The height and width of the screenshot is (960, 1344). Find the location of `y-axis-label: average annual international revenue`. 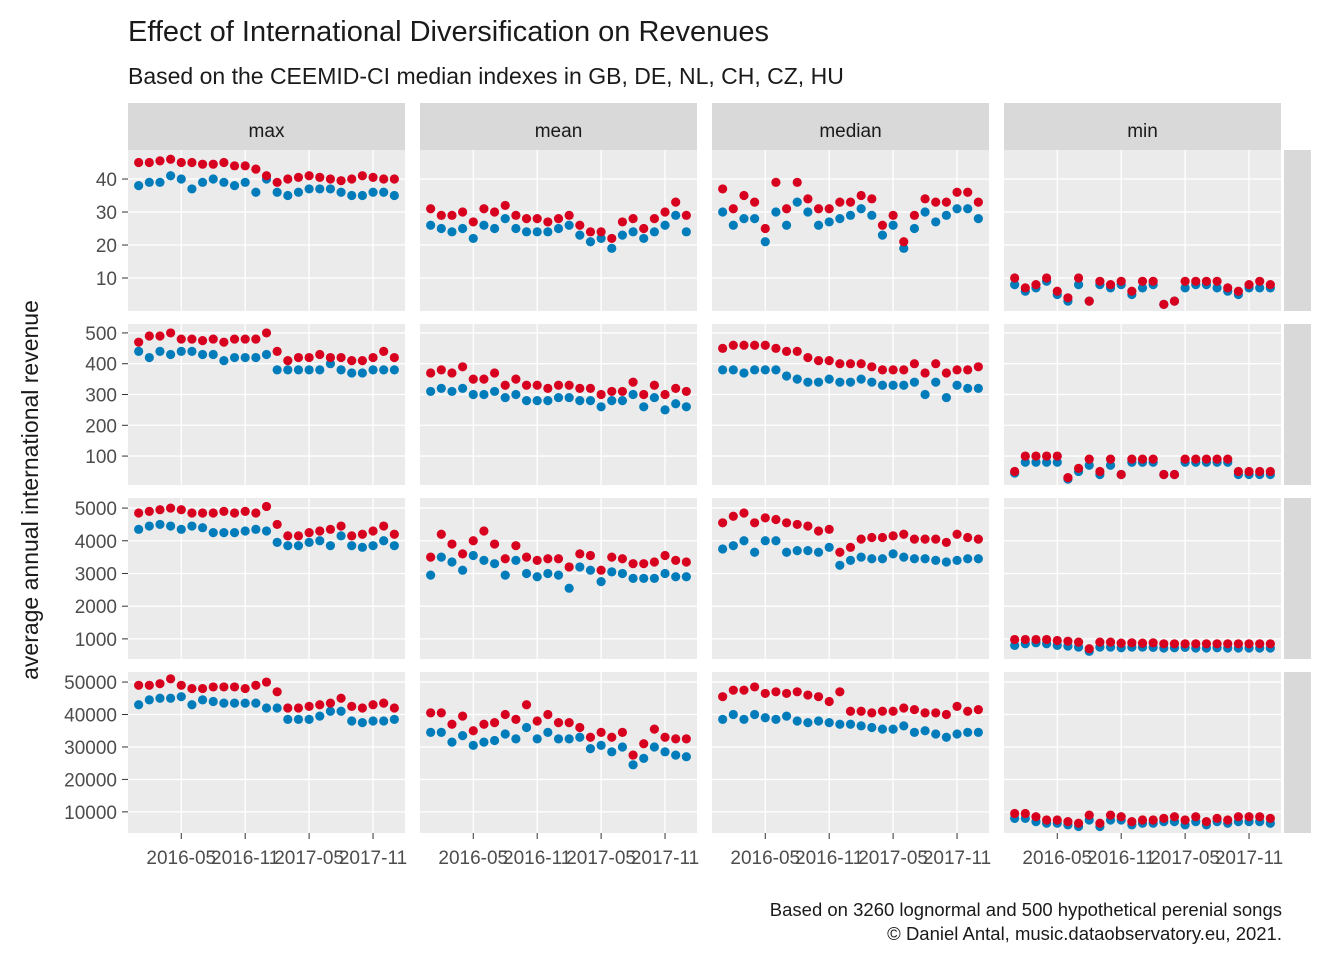

y-axis-label: average annual international revenue is located at coordinates (30, 490).